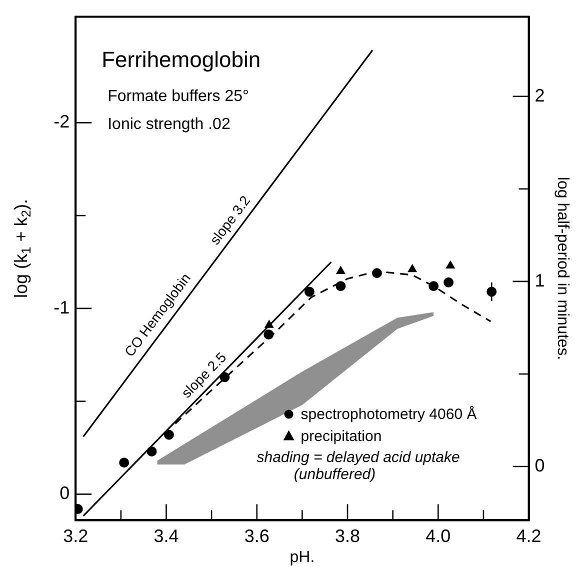  Describe the element at coordinates (166, 536) in the screenshot. I see `x-tick-label: 3.4` at that location.